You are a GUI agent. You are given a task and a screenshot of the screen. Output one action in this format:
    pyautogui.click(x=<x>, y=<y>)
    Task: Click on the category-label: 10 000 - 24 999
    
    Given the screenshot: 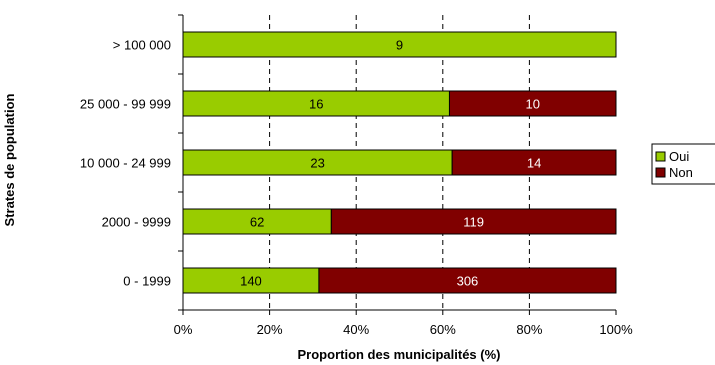 What is the action you would take?
    pyautogui.click(x=125, y=163)
    